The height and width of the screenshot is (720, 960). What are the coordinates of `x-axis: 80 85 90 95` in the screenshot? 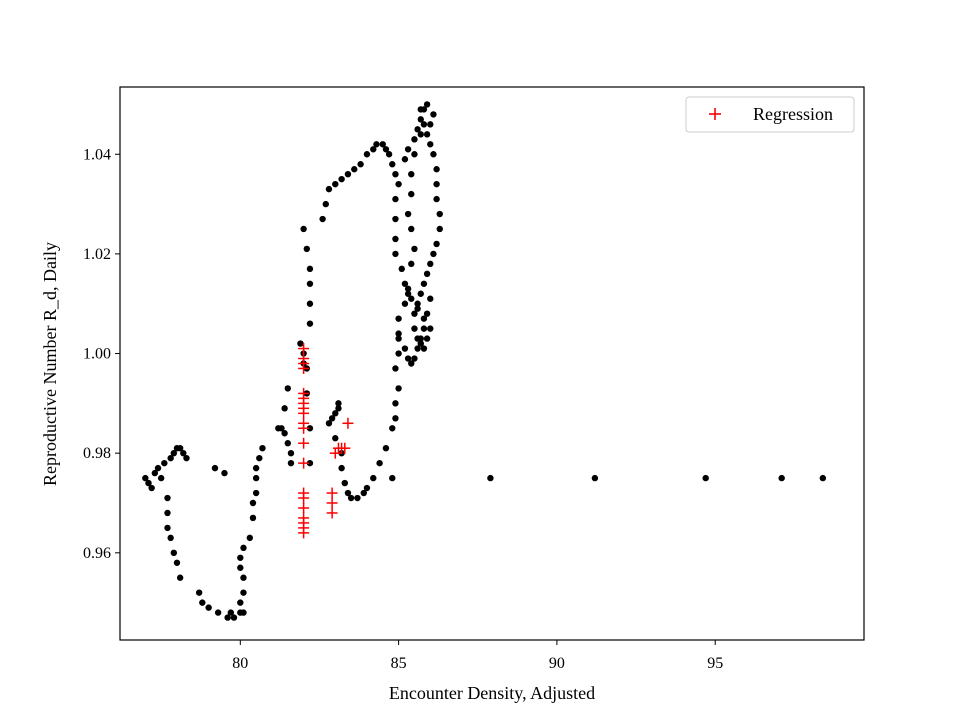 It's located at (477, 656).